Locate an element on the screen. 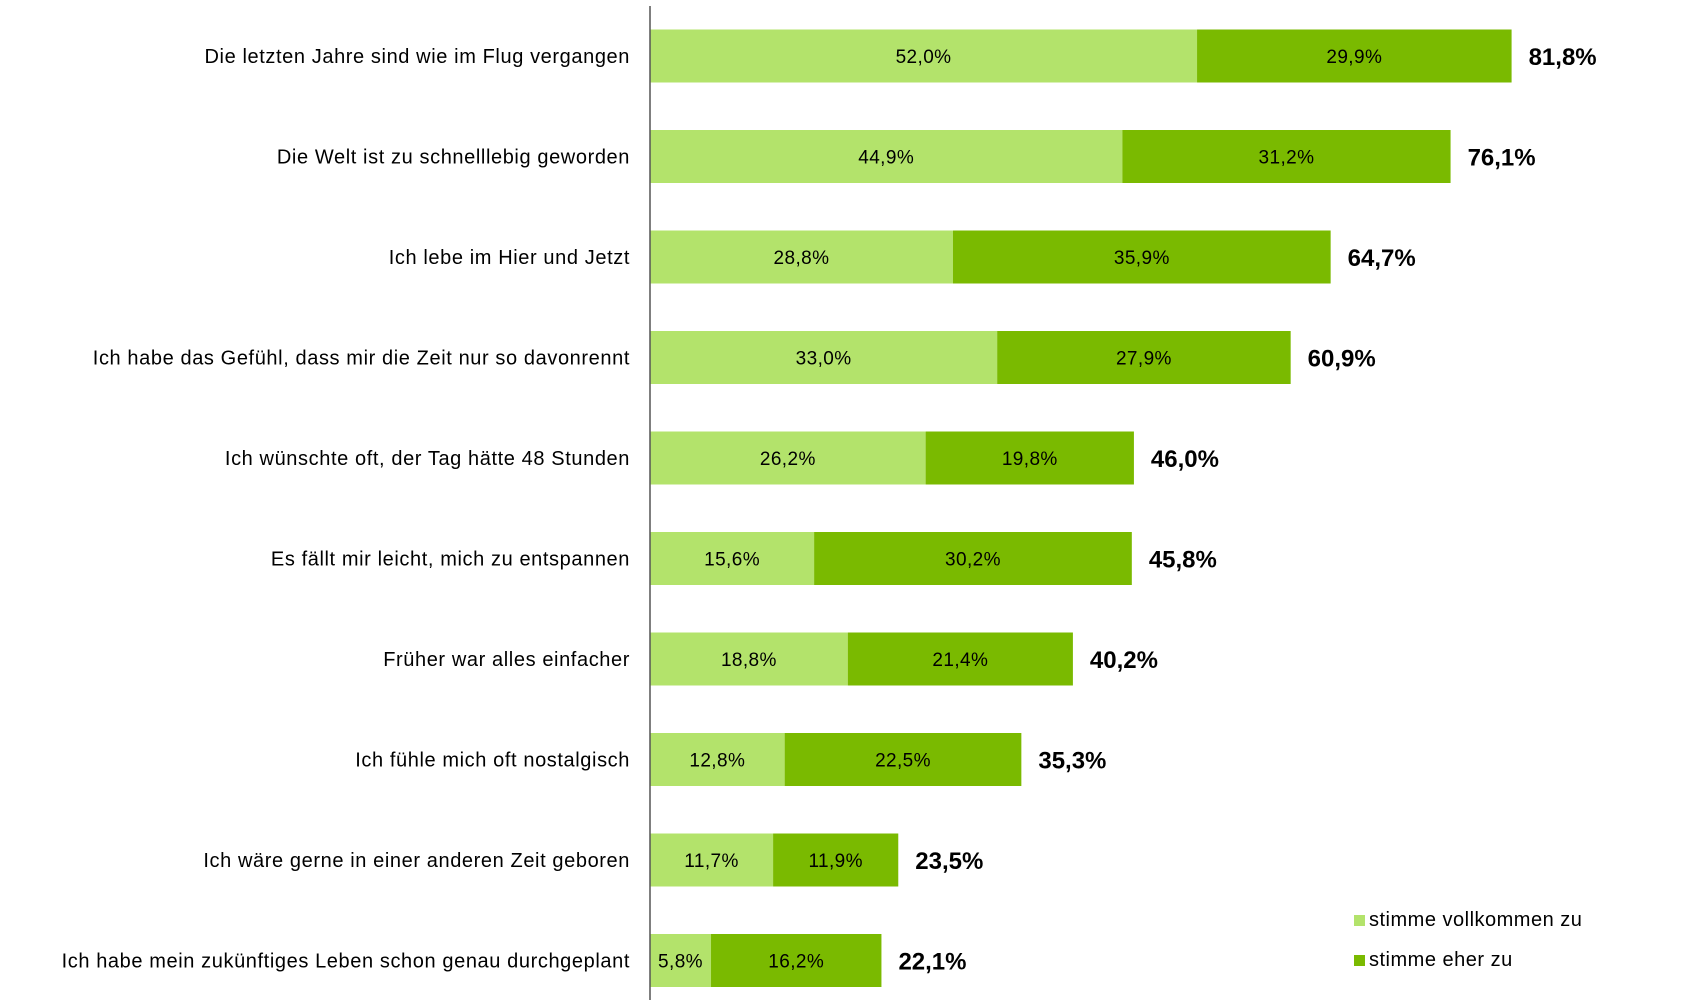 Image resolution: width=1681 pixels, height=1000 pixels. bar-data-label: 28,8% is located at coordinates (802, 258).